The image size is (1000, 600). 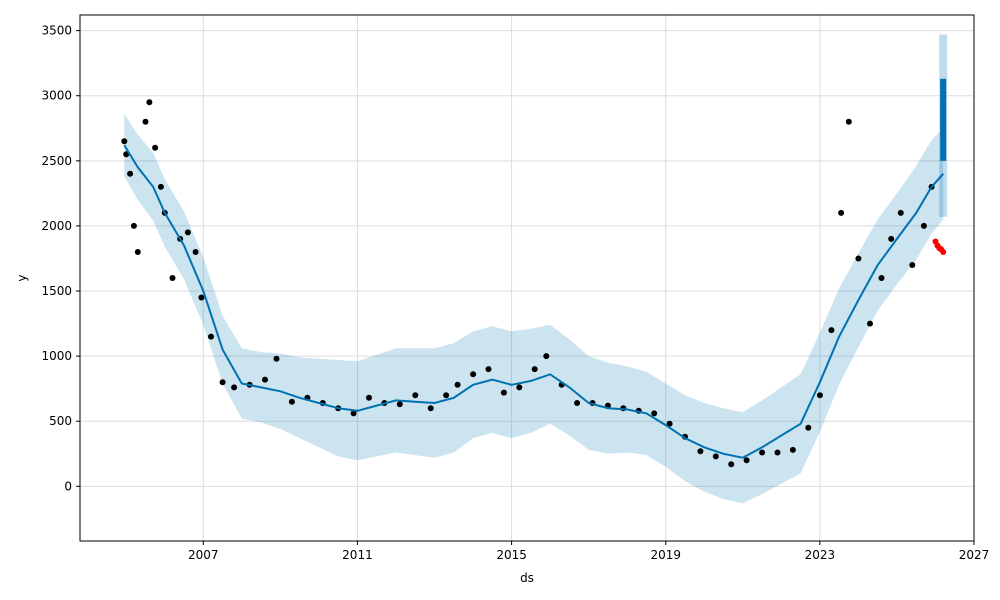 What do you see at coordinates (56, 96) in the screenshot?
I see `y-tick-label: 3000` at bounding box center [56, 96].